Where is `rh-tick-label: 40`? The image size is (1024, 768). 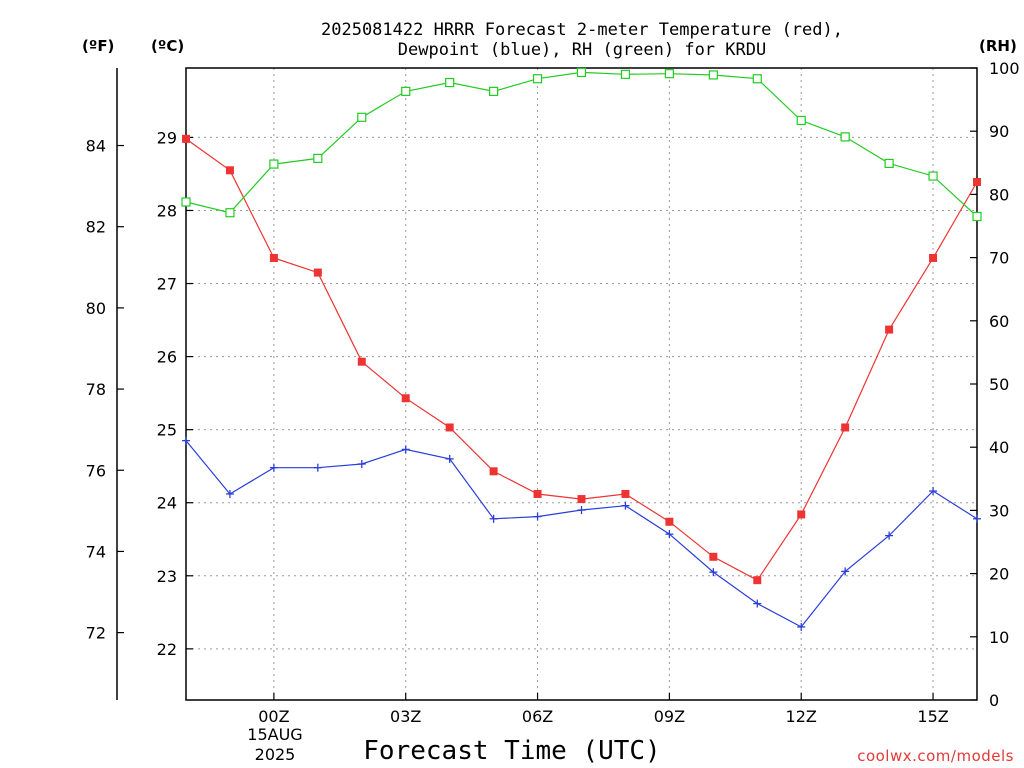 rh-tick-label: 40 is located at coordinates (999, 447).